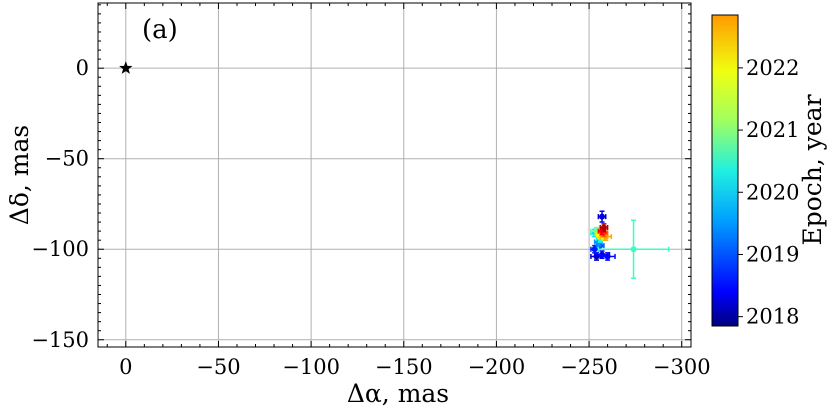  I want to click on x-tick-label: −300, so click(682, 367).